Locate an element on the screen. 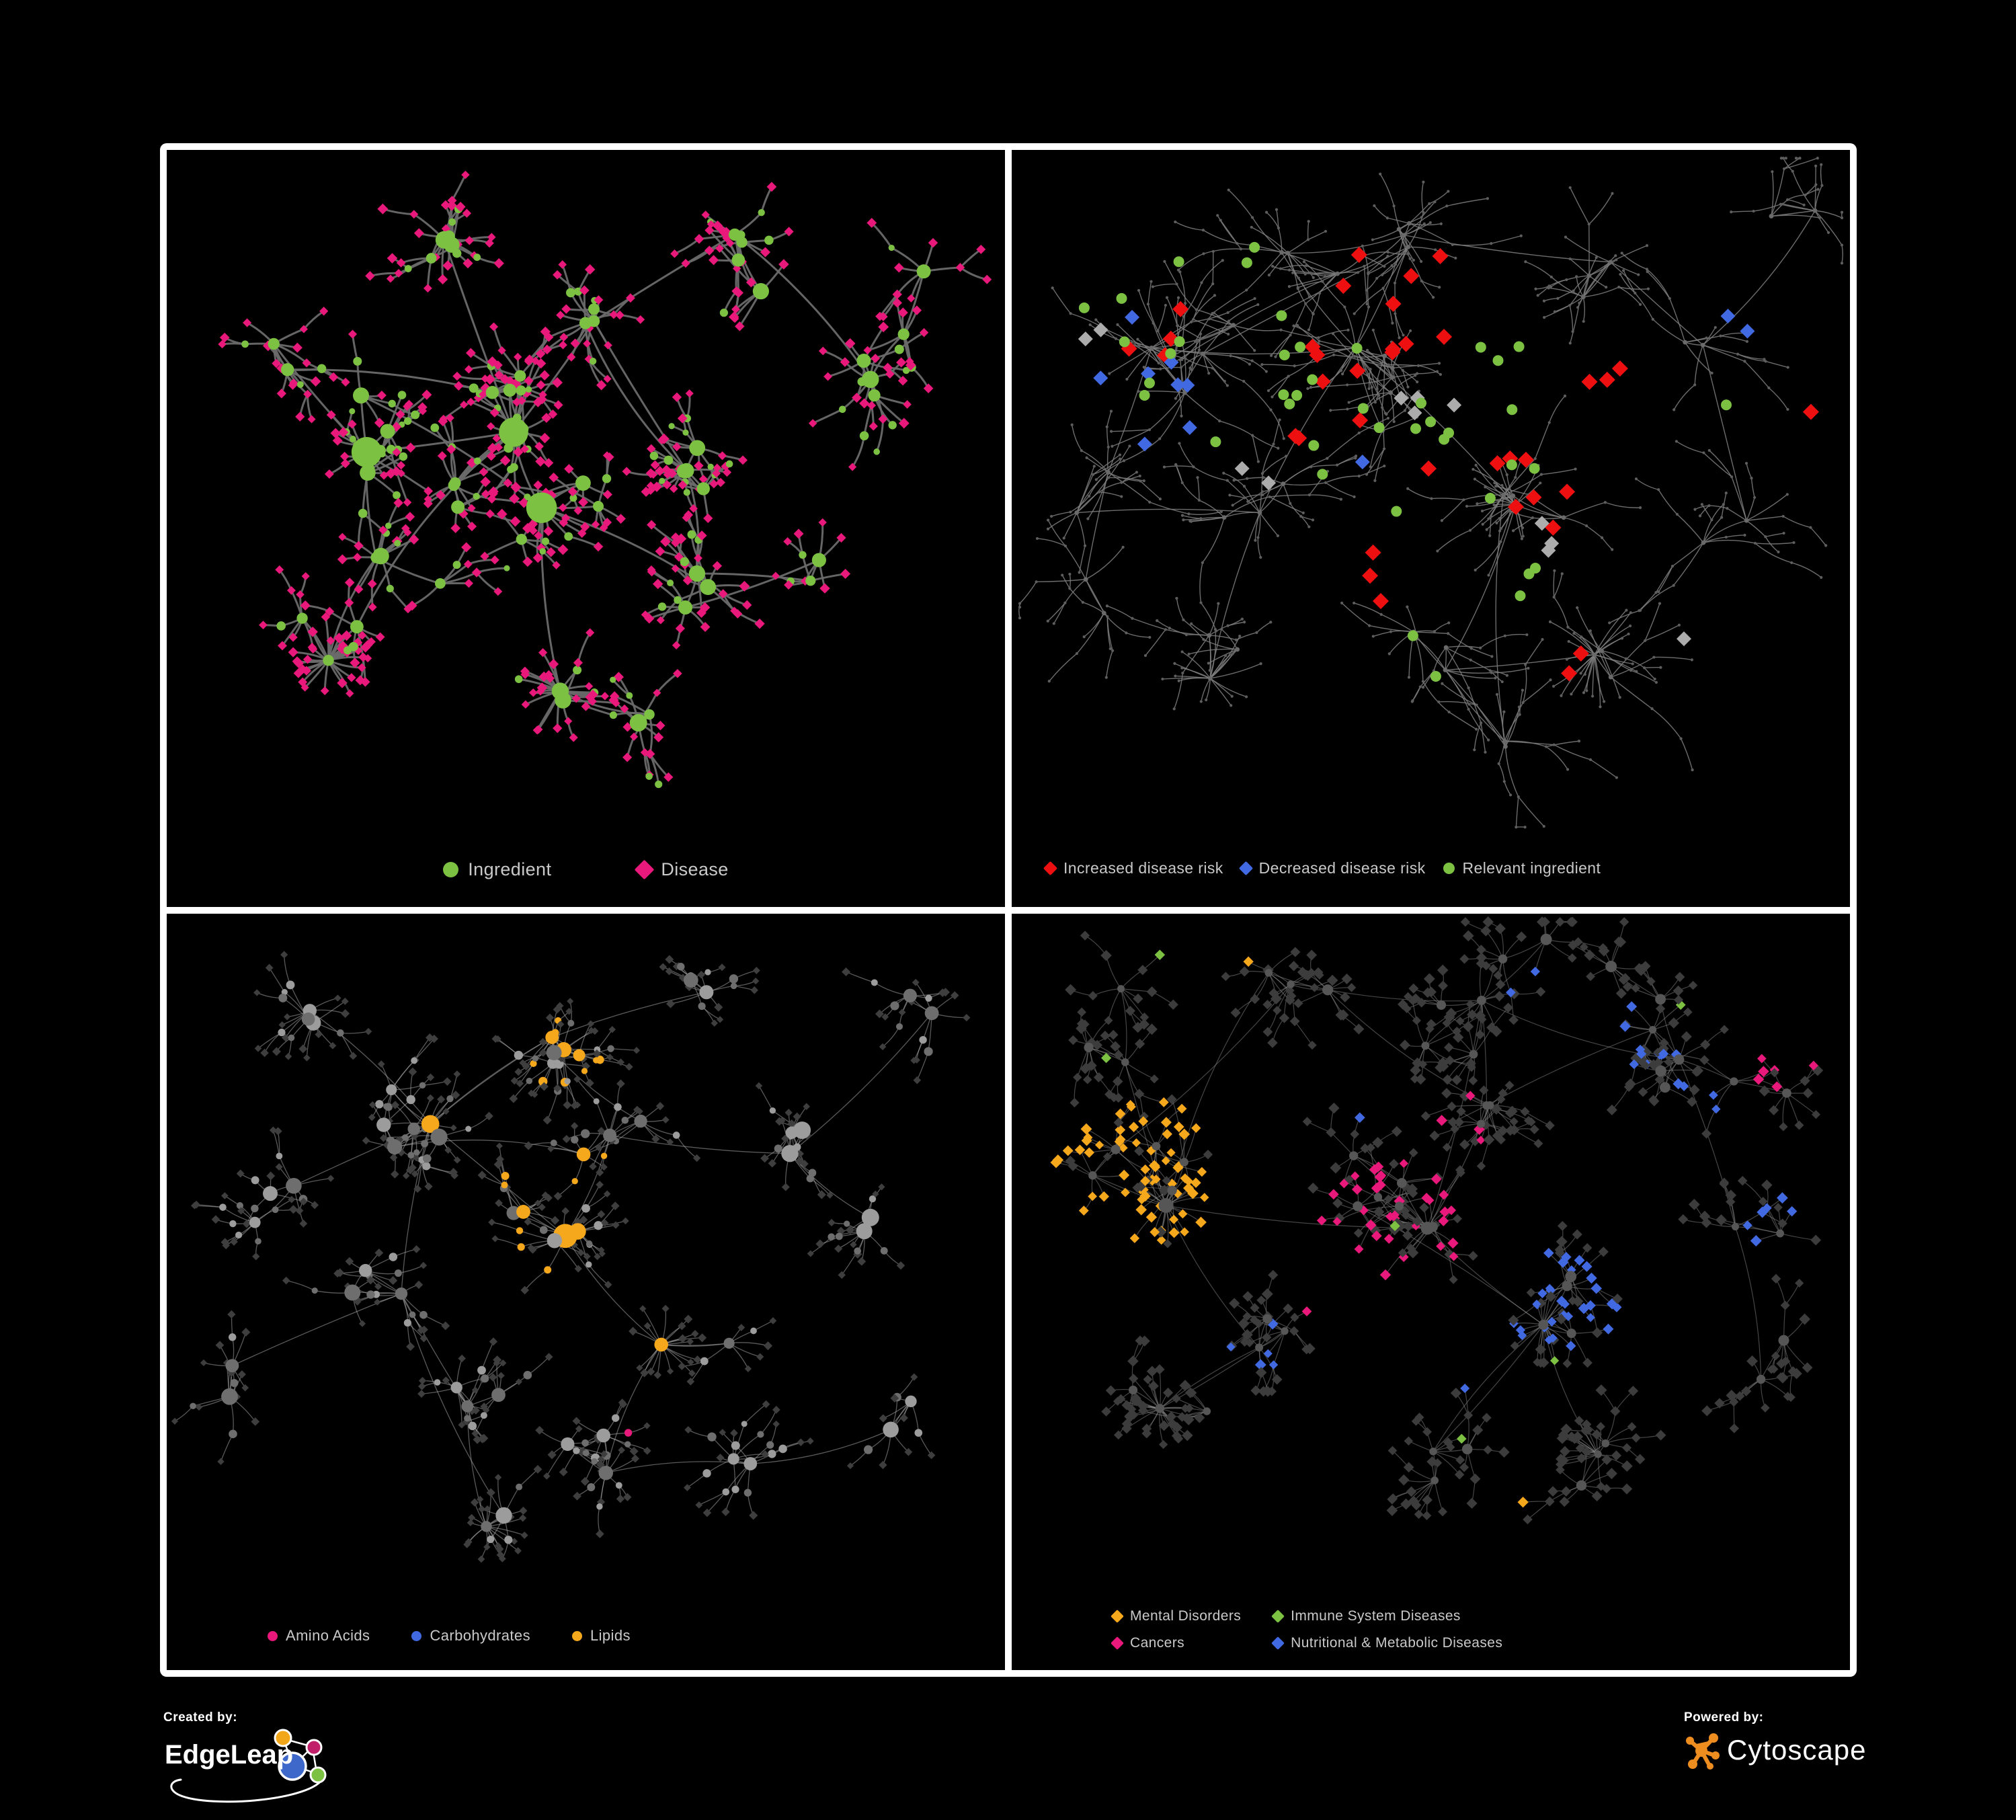 The width and height of the screenshot is (2016, 1820). edgeleap-logo: EdgeLeap is located at coordinates (250, 1766).